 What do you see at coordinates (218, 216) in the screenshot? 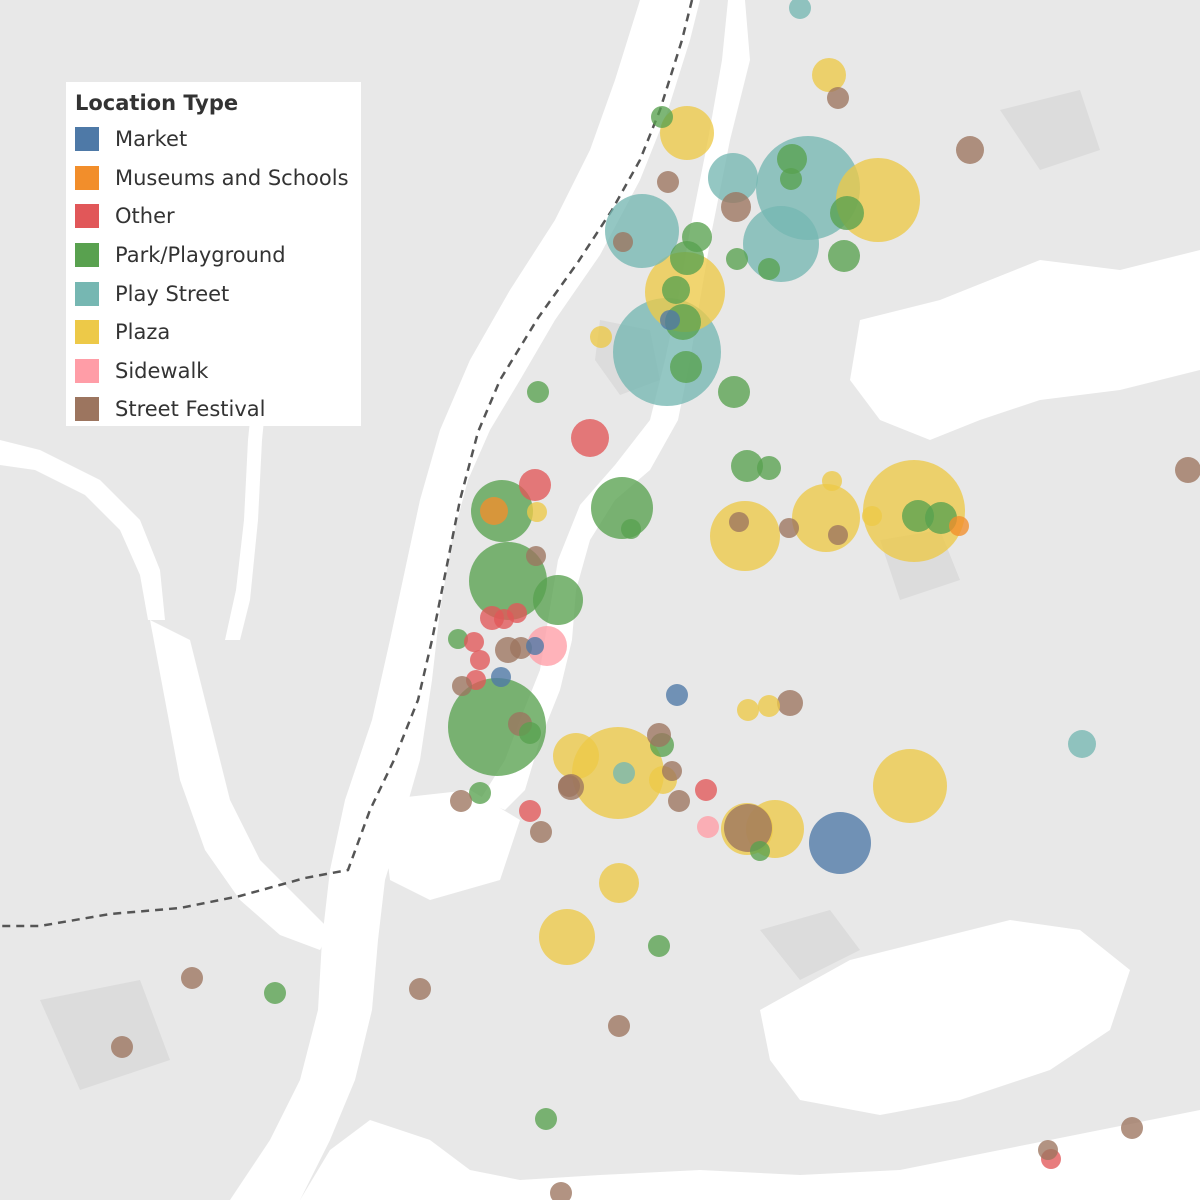
I see `legend-item-other: Other` at bounding box center [218, 216].